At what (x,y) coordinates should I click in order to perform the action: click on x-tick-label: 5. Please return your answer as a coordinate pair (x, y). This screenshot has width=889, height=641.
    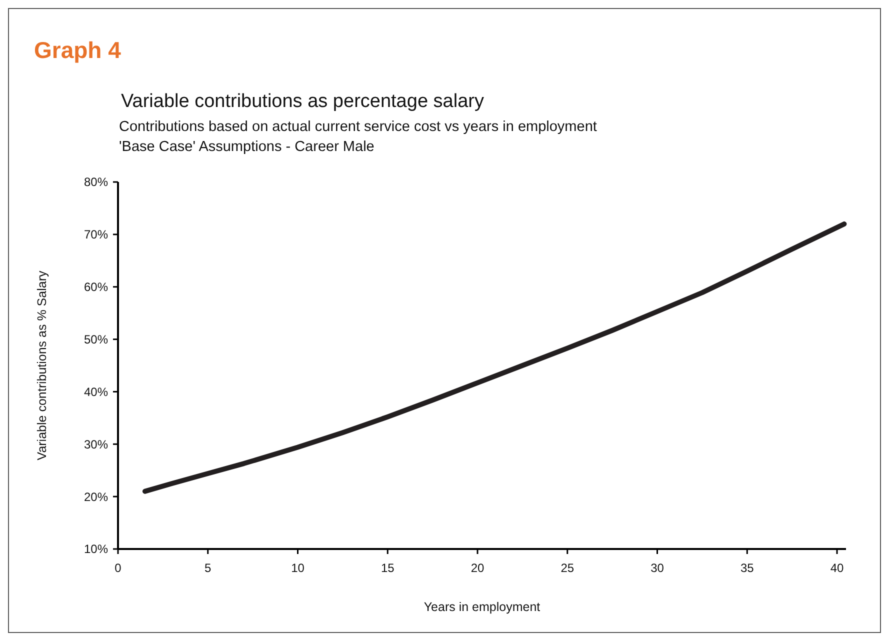
    Looking at the image, I should click on (208, 568).